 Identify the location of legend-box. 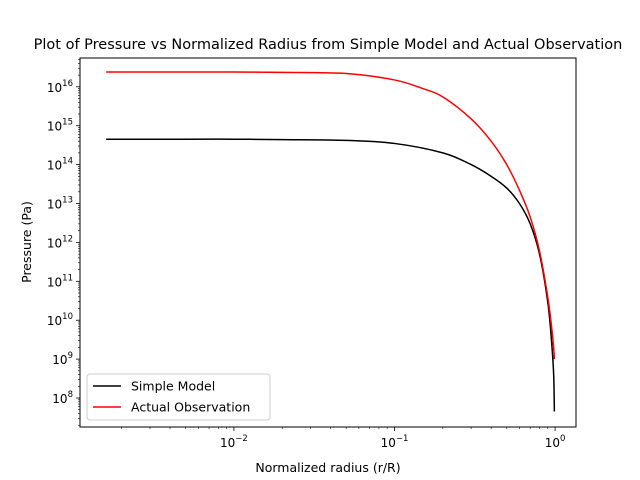
(178, 397).